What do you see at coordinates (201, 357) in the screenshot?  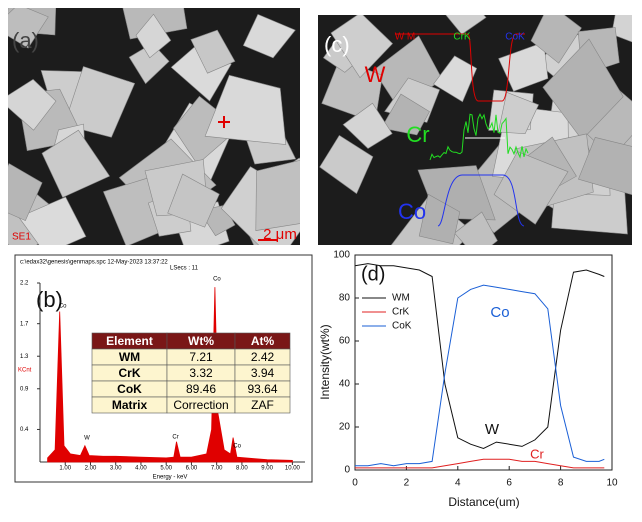 I see `table-text: 7.21` at bounding box center [201, 357].